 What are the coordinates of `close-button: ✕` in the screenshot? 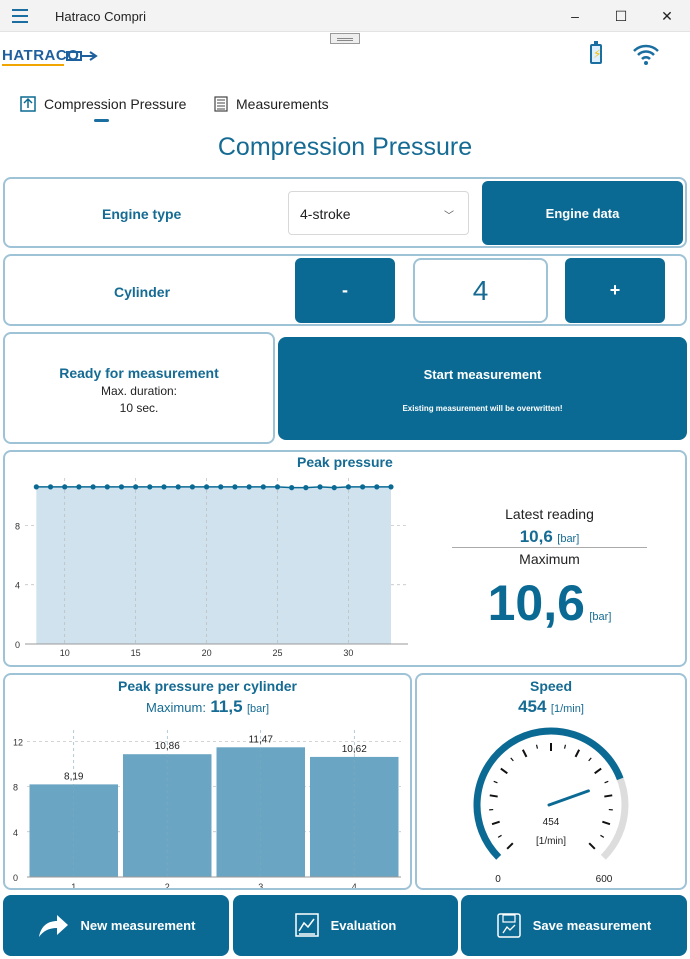 It's located at (667, 15).